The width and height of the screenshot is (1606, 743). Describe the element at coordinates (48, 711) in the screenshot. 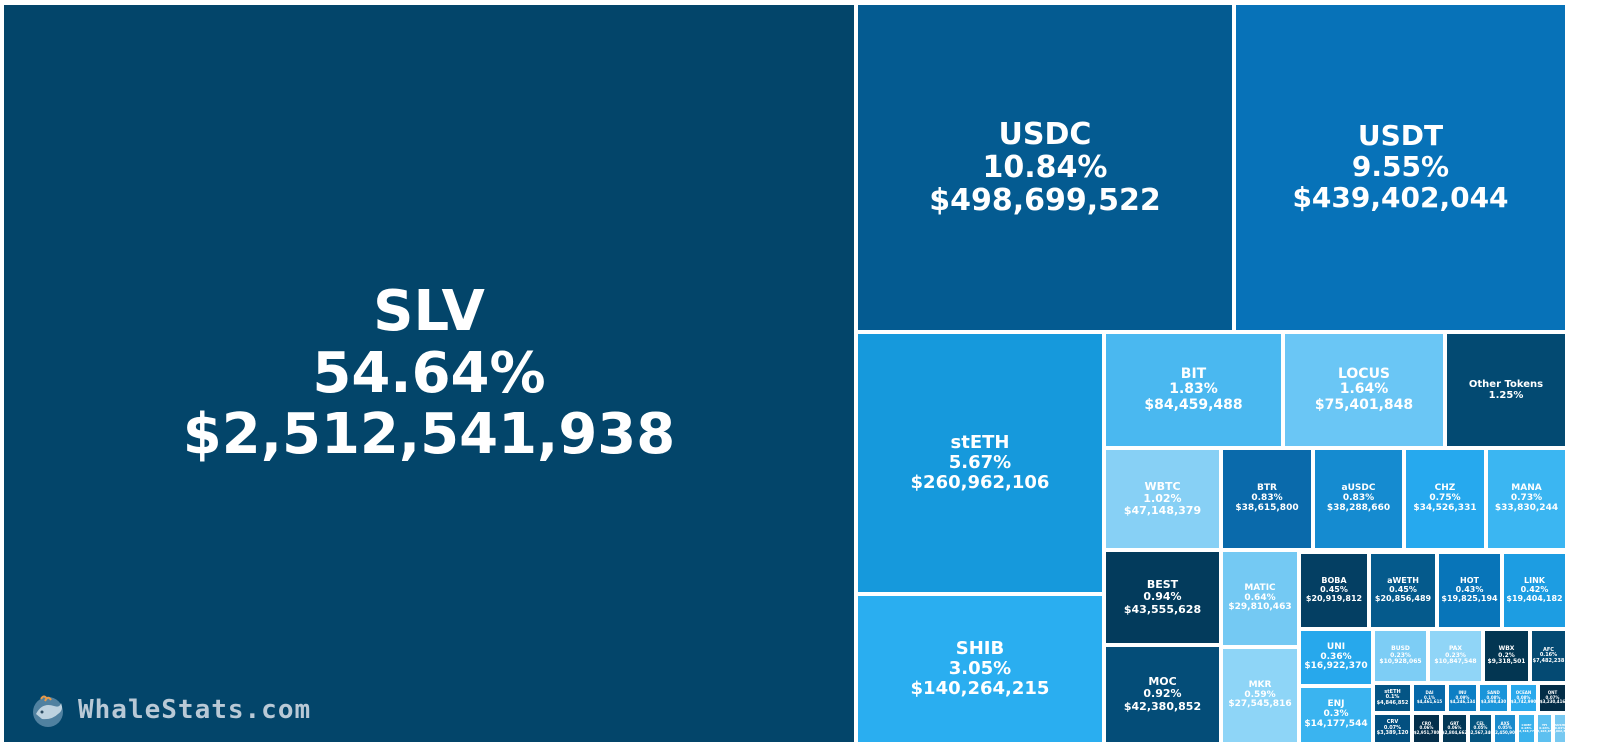

I see `whale-logo-icon` at that location.